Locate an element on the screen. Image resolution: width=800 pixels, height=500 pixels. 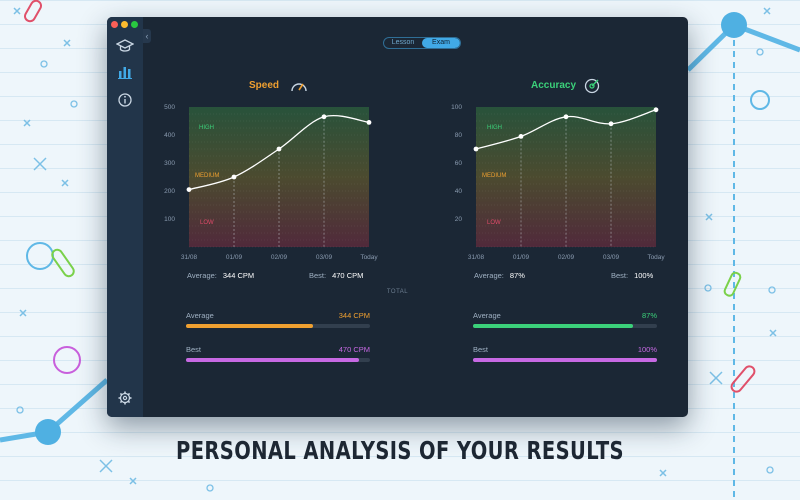
gear-icon is located at coordinates (125, 398).